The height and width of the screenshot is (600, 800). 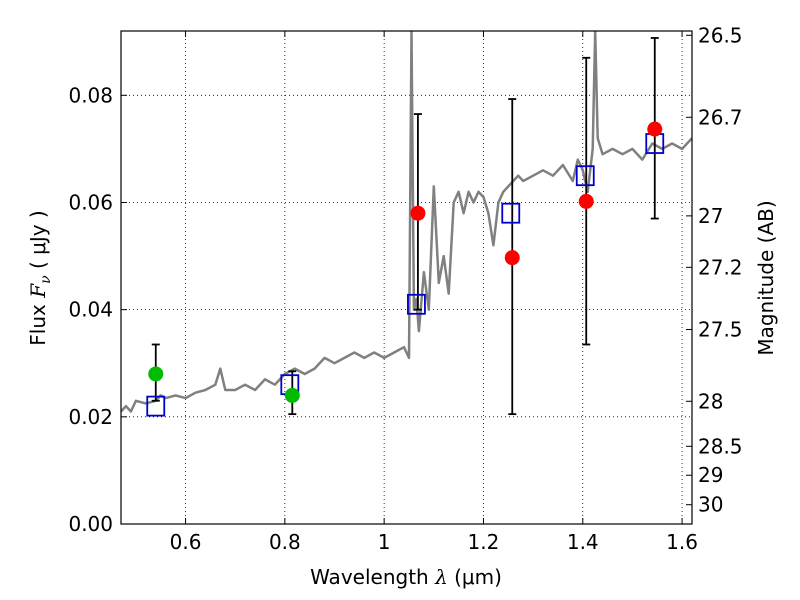 What do you see at coordinates (710, 475) in the screenshot?
I see `magnitude-tick-label: 29` at bounding box center [710, 475].